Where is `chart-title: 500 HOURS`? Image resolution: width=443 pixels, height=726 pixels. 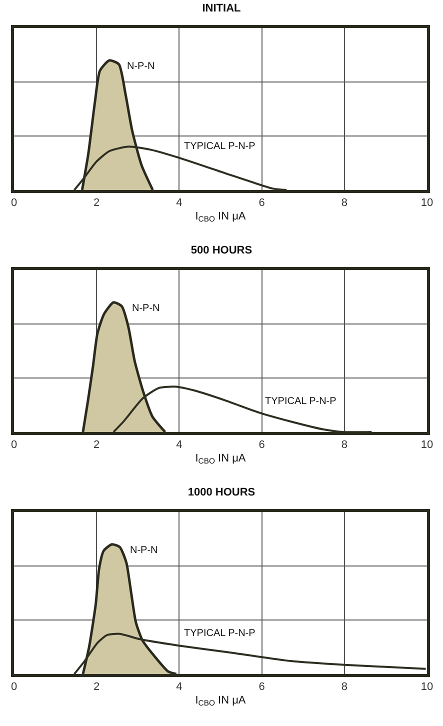
chart-title: 500 HOURS is located at coordinates (221, 250).